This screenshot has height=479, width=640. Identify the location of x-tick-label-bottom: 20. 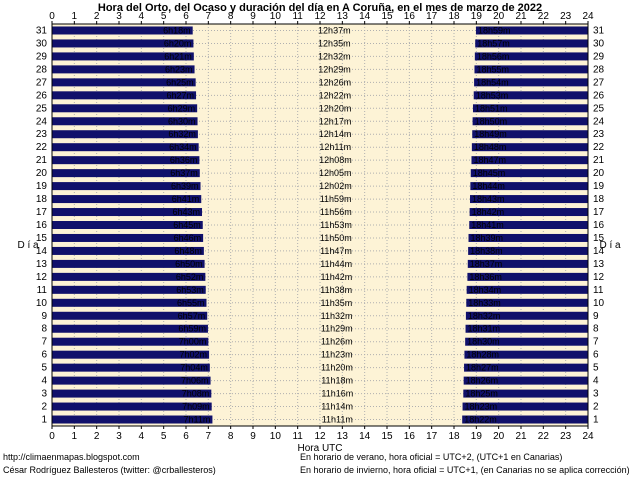
(499, 436).